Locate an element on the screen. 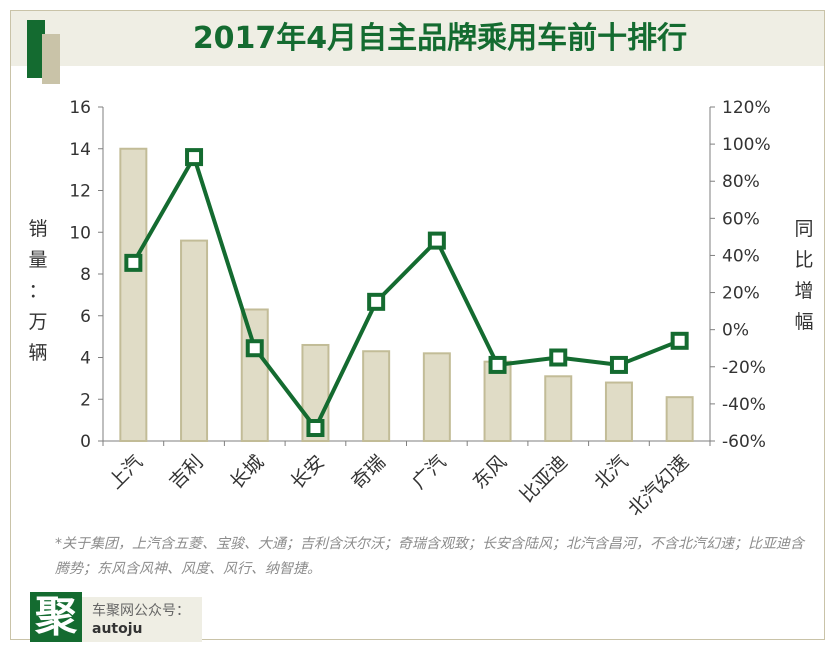 This screenshot has height=652, width=837. x-tick-label: 奇瑞 is located at coordinates (368, 472).